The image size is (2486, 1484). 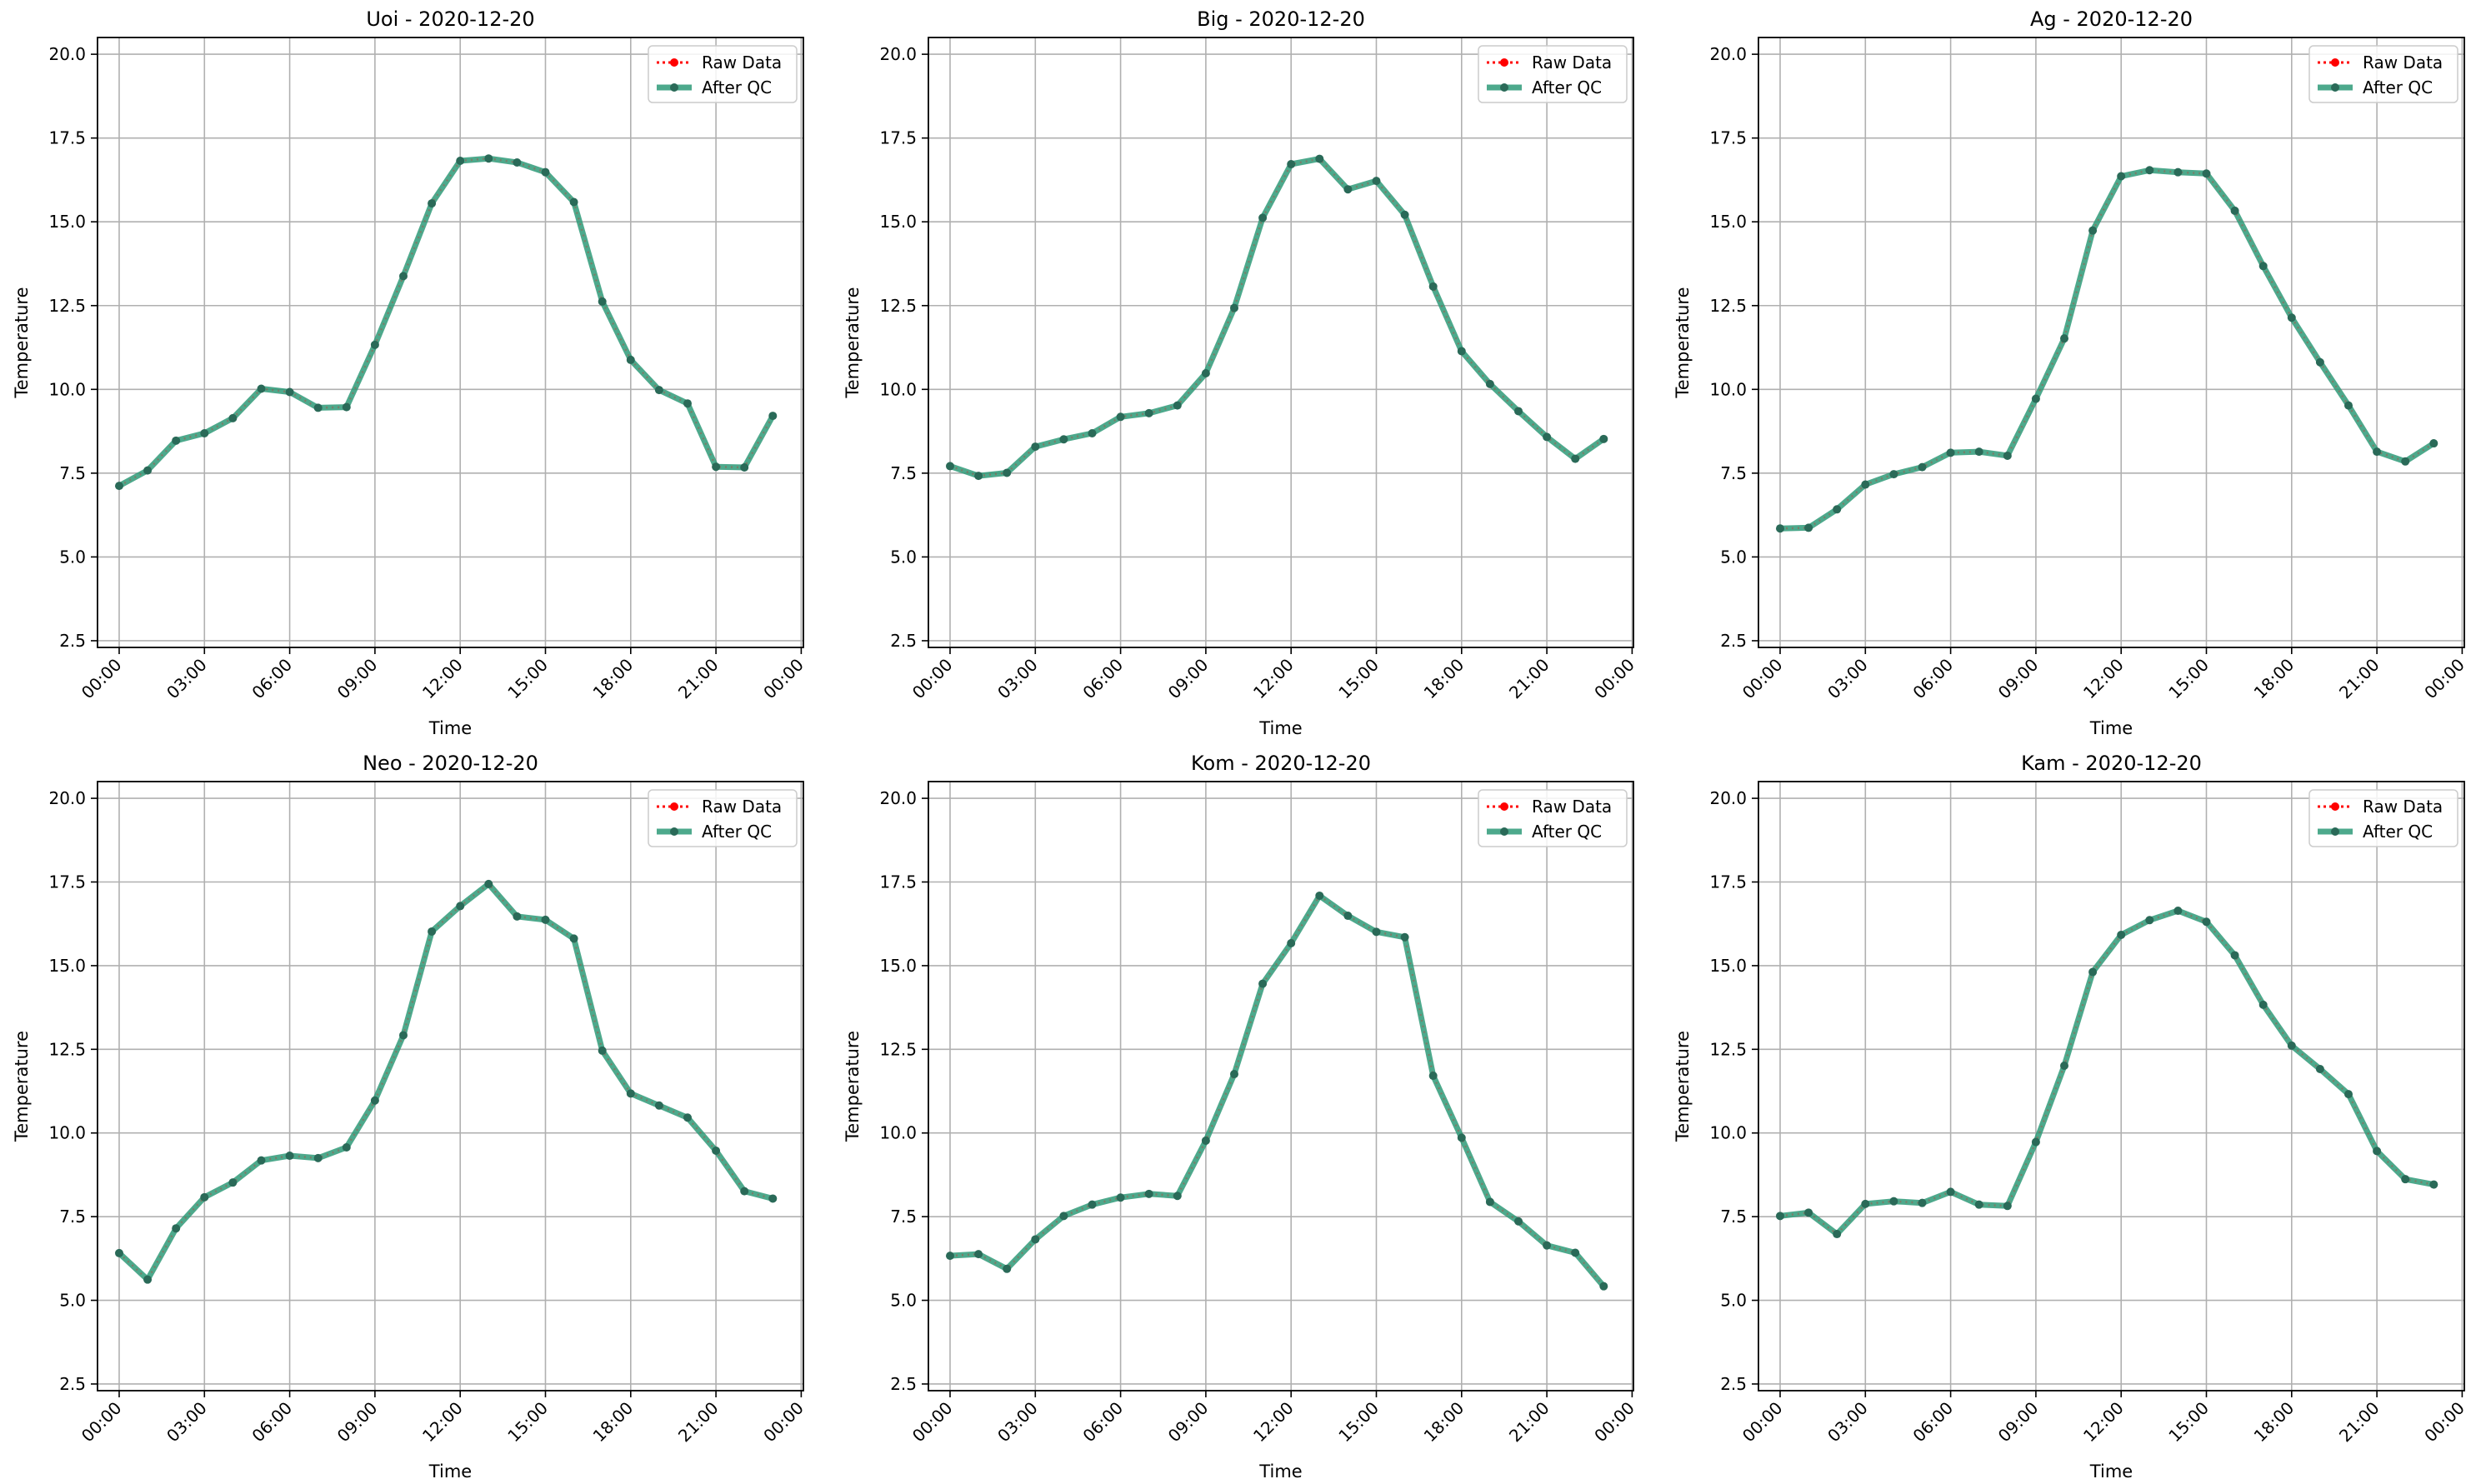 I want to click on y-tick-label: 7.5, so click(x=1734, y=473).